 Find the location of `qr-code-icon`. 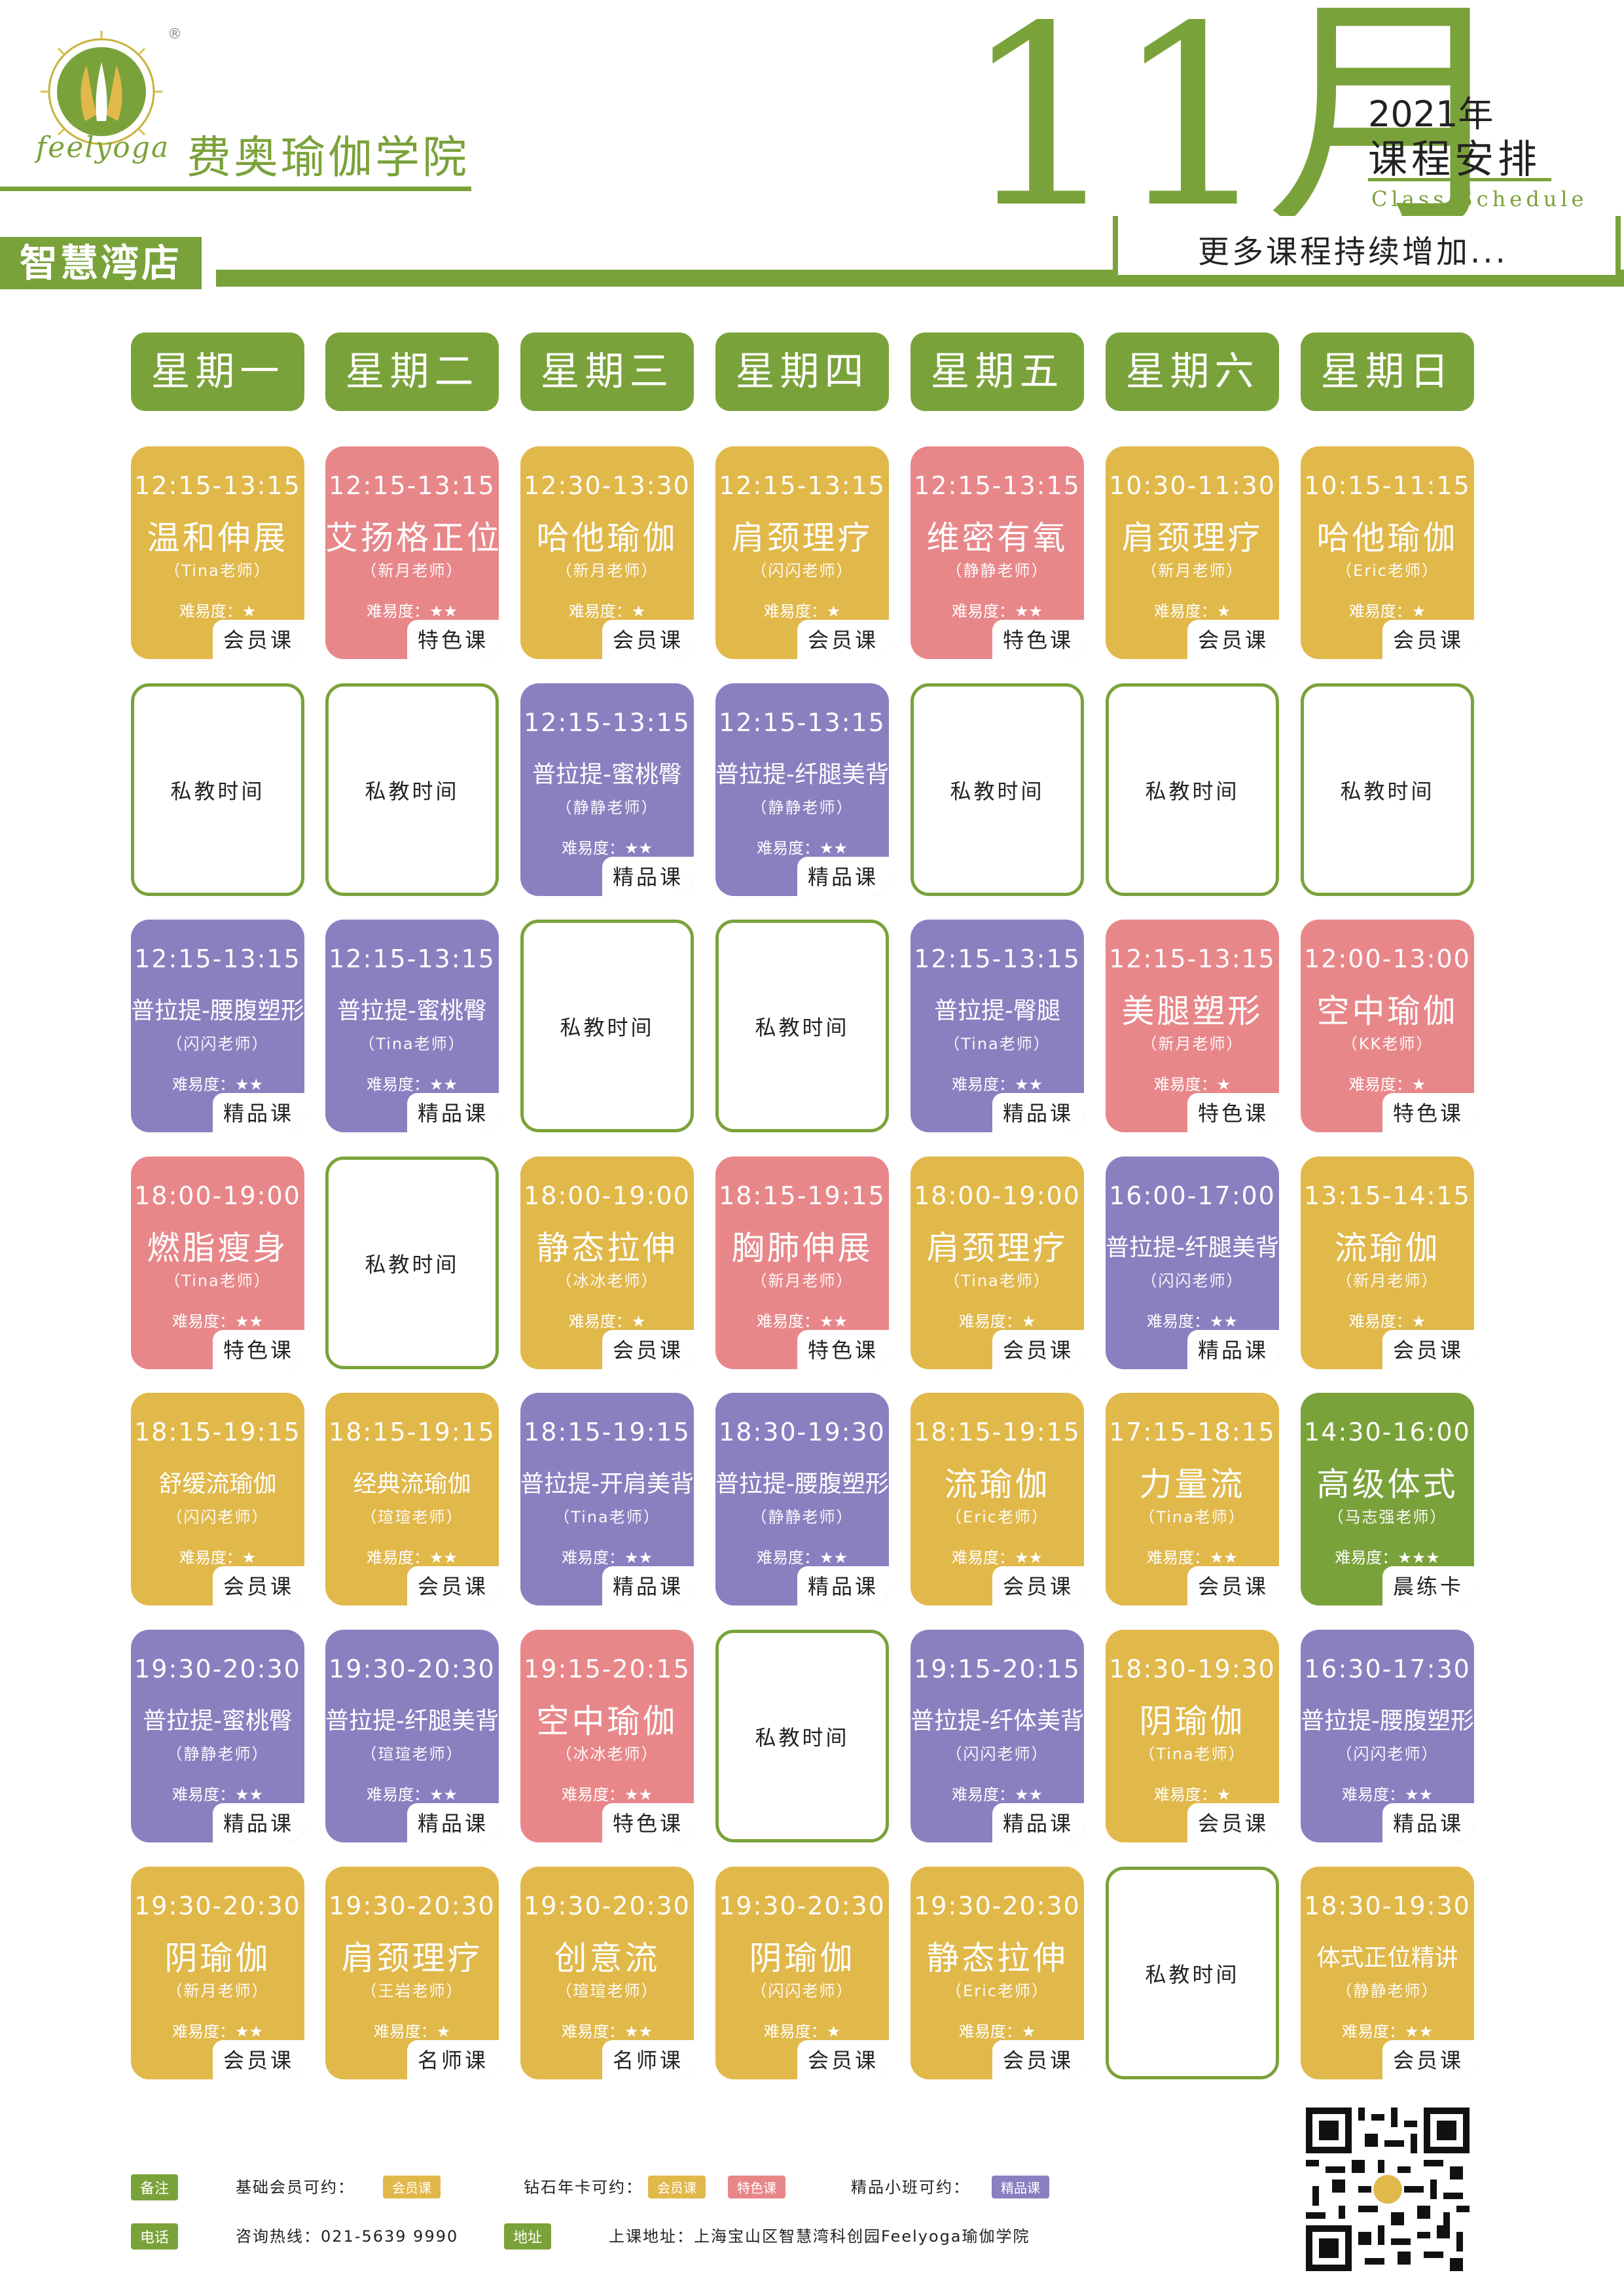

qr-code-icon is located at coordinates (1388, 2189).